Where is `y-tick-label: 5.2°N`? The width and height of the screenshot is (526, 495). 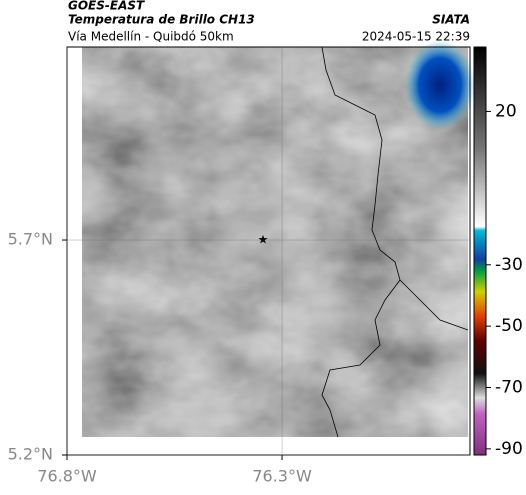 y-tick-label: 5.2°N is located at coordinates (30, 454).